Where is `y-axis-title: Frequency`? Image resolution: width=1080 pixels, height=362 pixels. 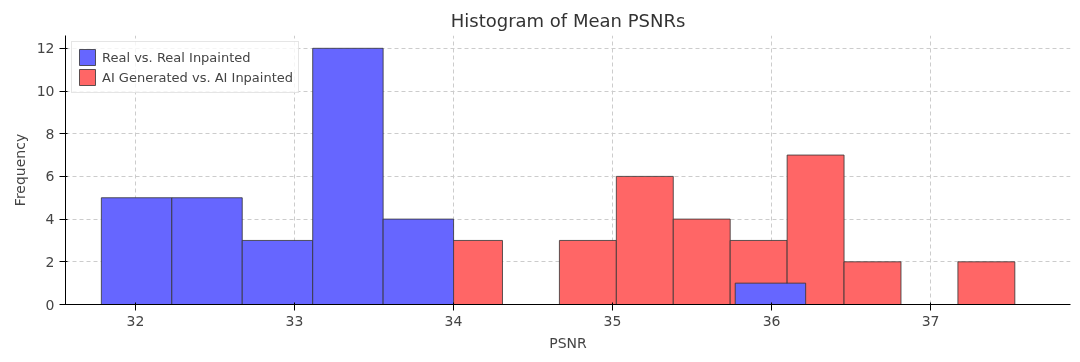 y-axis-title: Frequency is located at coordinates (19, 170).